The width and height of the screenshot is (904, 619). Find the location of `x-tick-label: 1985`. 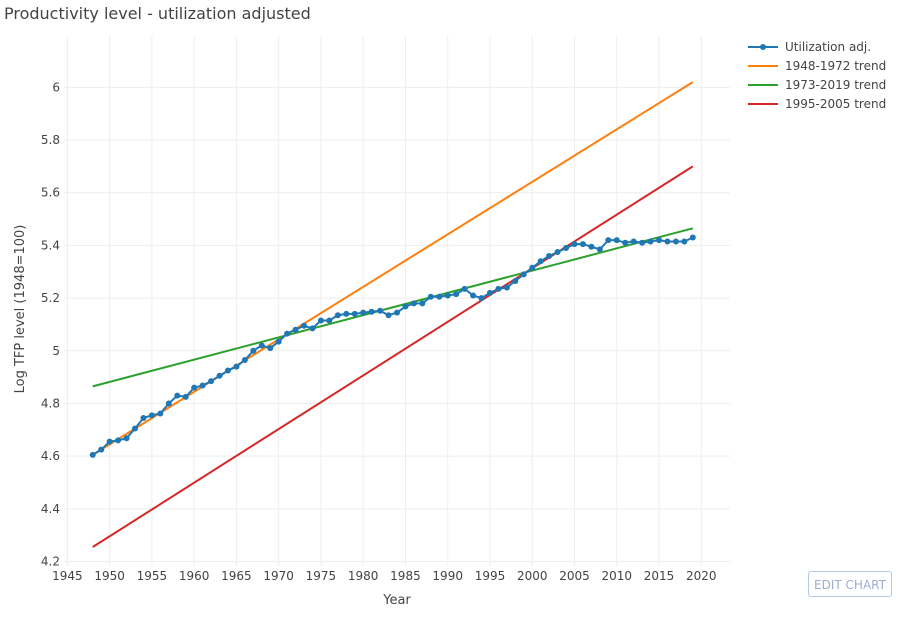

x-tick-label: 1985 is located at coordinates (405, 576).